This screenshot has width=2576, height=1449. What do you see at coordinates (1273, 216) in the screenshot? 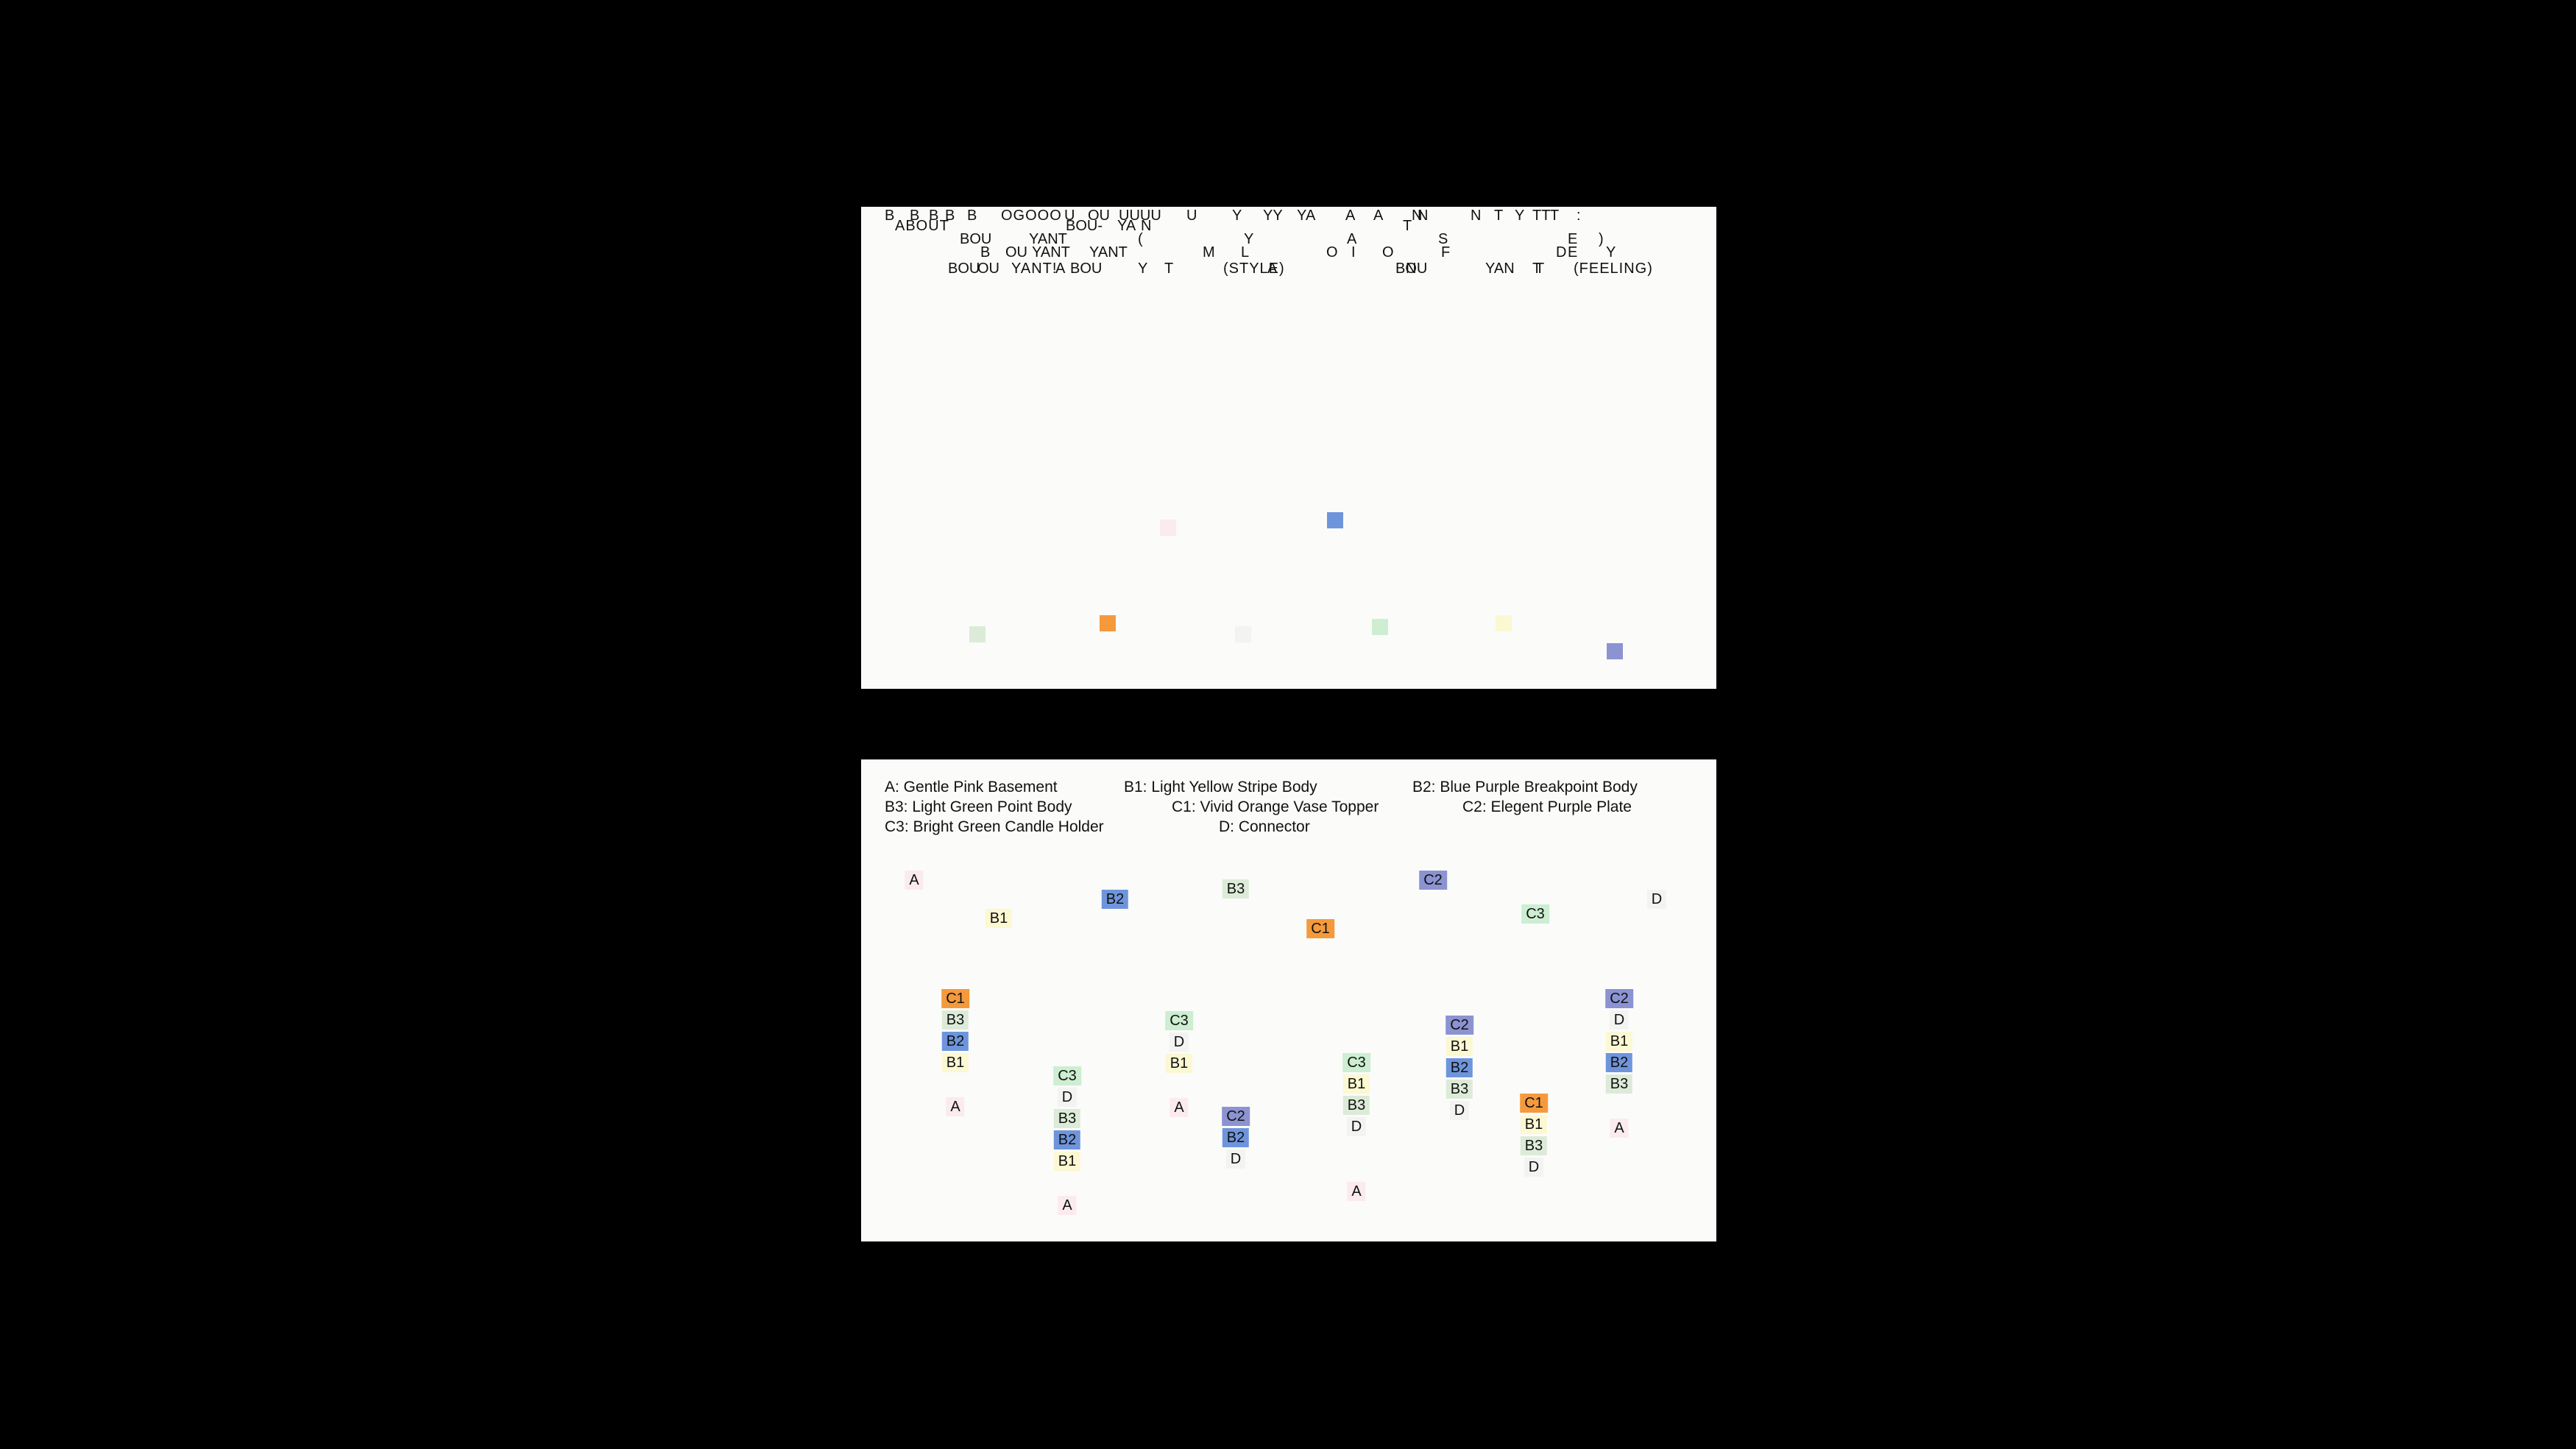
I see `scene-glyph: YY` at bounding box center [1273, 216].